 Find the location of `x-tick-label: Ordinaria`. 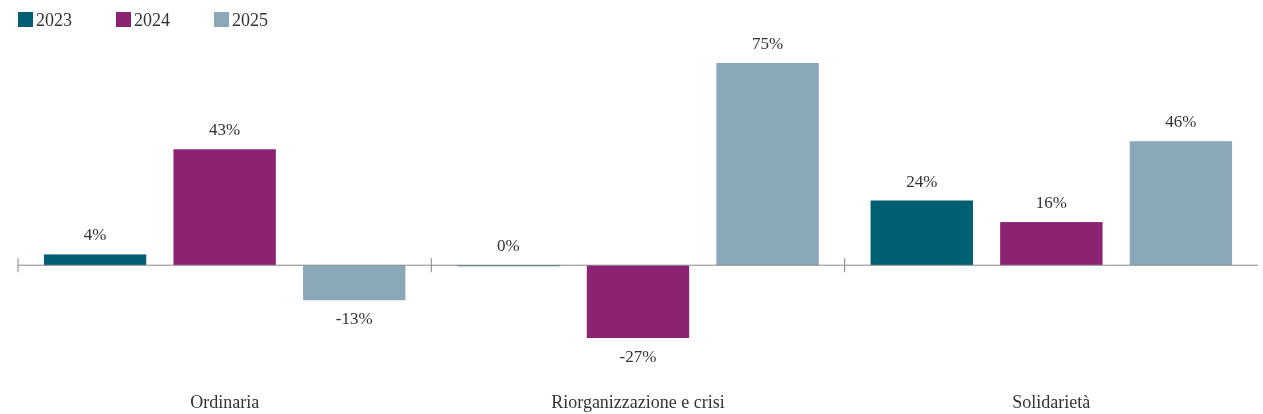

x-tick-label: Ordinaria is located at coordinates (225, 402).